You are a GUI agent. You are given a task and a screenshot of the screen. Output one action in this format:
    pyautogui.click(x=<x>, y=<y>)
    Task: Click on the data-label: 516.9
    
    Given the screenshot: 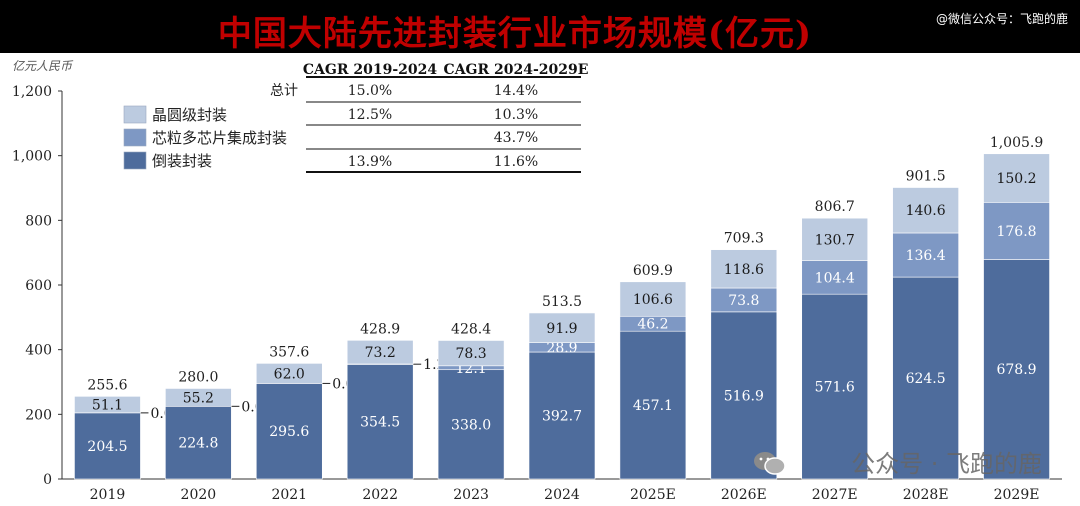 What is the action you would take?
    pyautogui.click(x=744, y=396)
    